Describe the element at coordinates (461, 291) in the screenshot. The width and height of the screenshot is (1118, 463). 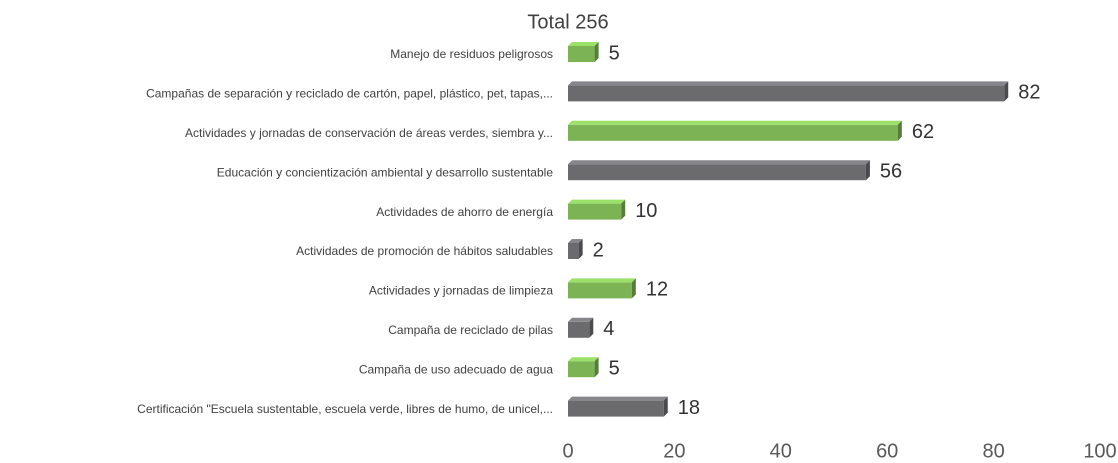
I see `y-tick-label: Actividades y jornadas de limpieza` at that location.